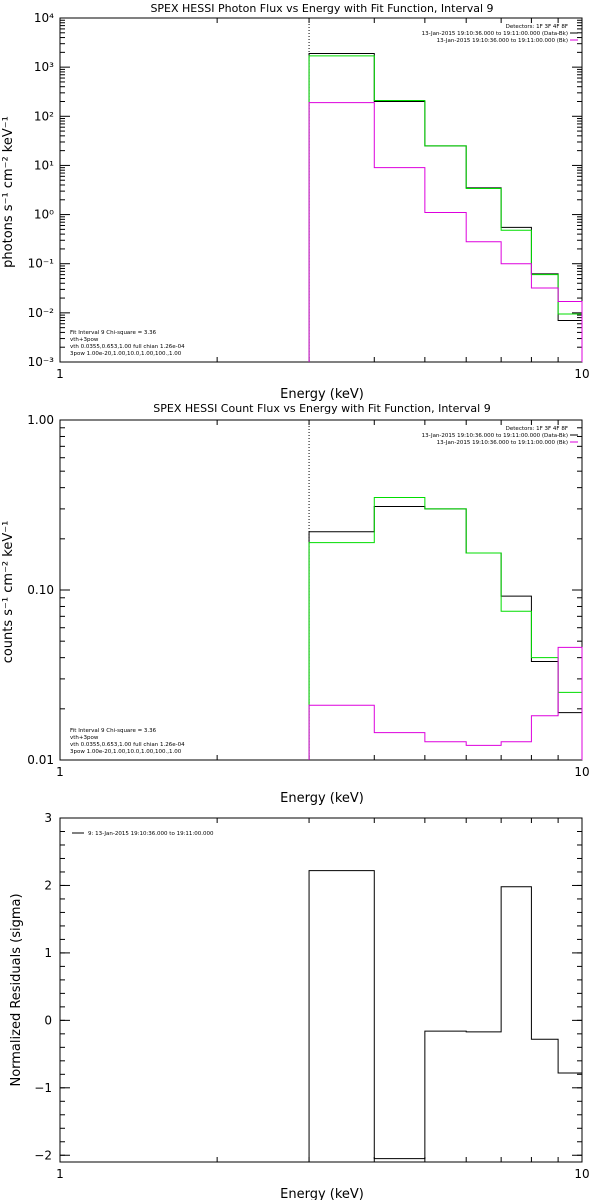  I want to click on y-tick-label: 10⁻³, so click(41, 362).